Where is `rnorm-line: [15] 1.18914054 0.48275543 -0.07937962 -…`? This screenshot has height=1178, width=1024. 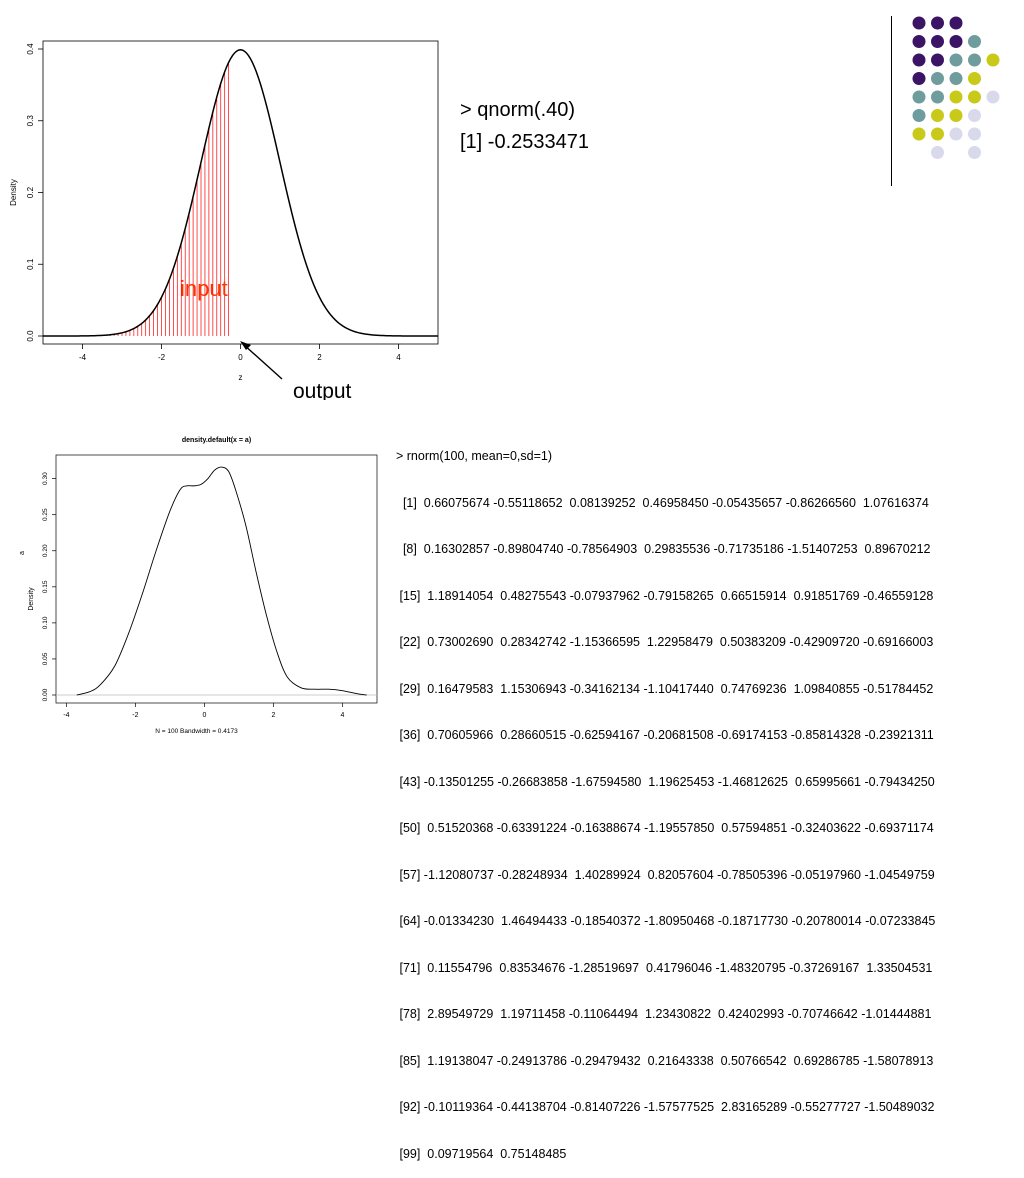 rnorm-line: [15] 1.18914054 0.48275543 -0.07937962 -… is located at coordinates (665, 595).